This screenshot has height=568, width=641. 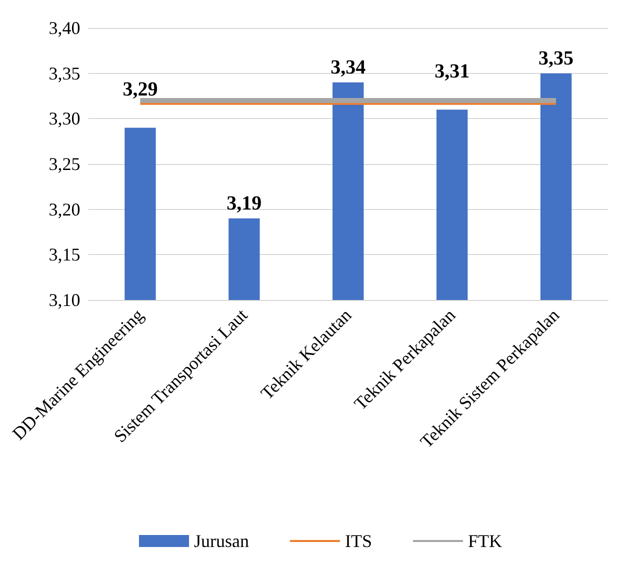 What do you see at coordinates (348, 67) in the screenshot?
I see `data-label: 3,34` at bounding box center [348, 67].